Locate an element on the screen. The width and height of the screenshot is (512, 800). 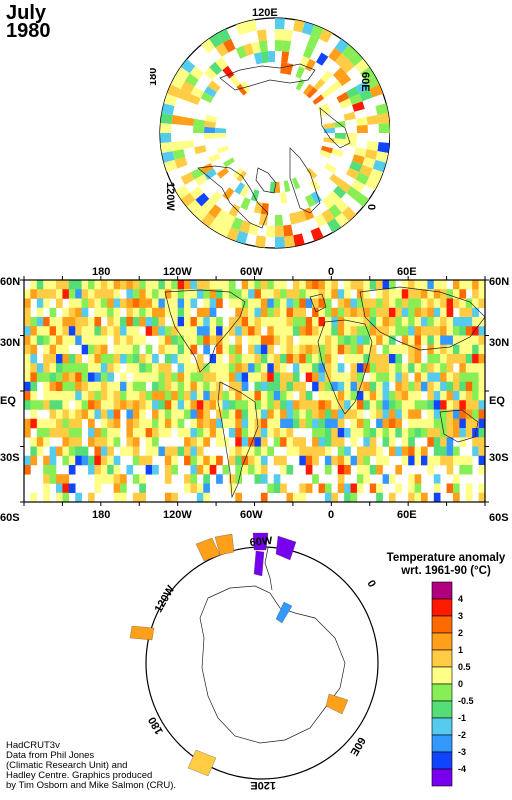
legend-title: Temperature anomaly wrt. 1961-90 (°C) is located at coordinates (446, 565).